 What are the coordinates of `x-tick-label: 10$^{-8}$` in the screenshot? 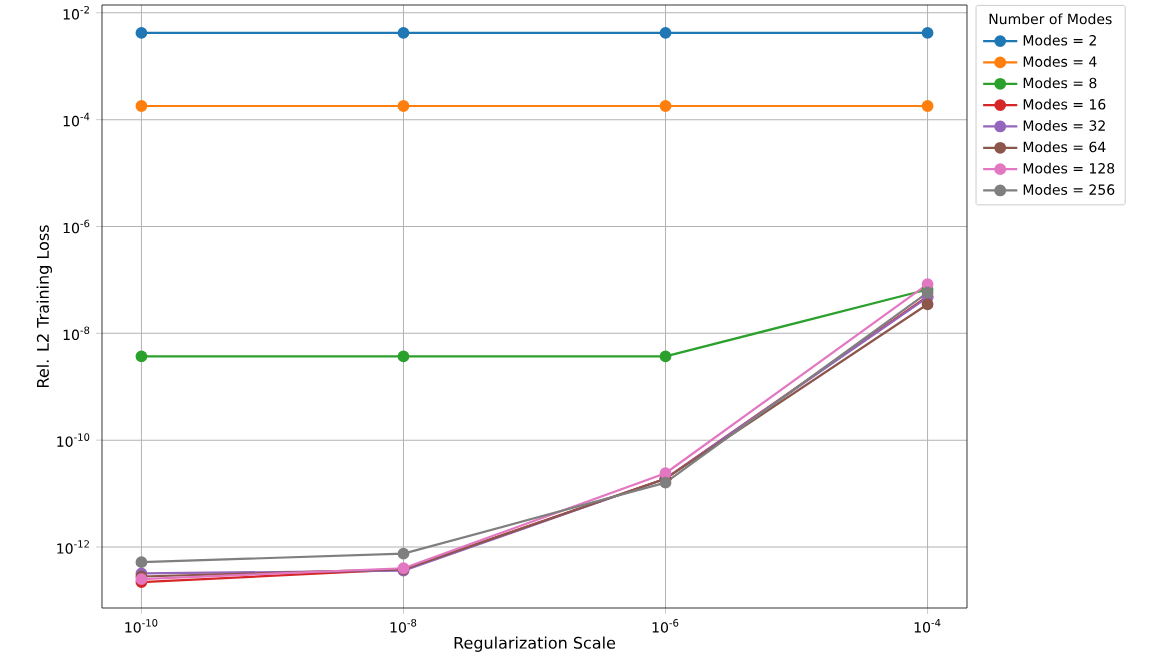 It's located at (403, 626).